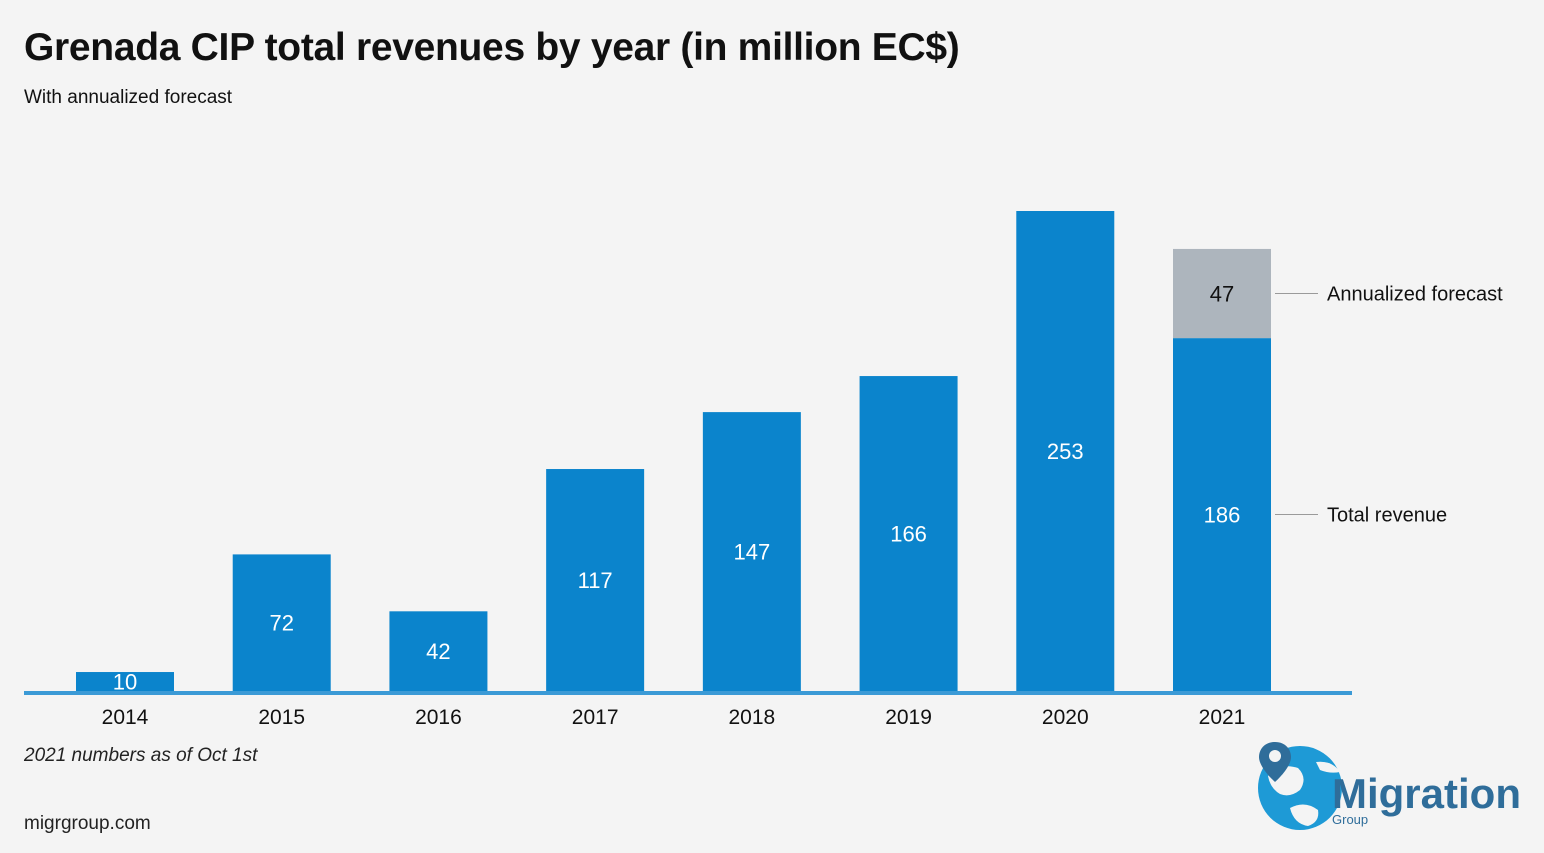 The width and height of the screenshot is (1544, 853). I want to click on bar-revenue-2020, so click(1065, 451).